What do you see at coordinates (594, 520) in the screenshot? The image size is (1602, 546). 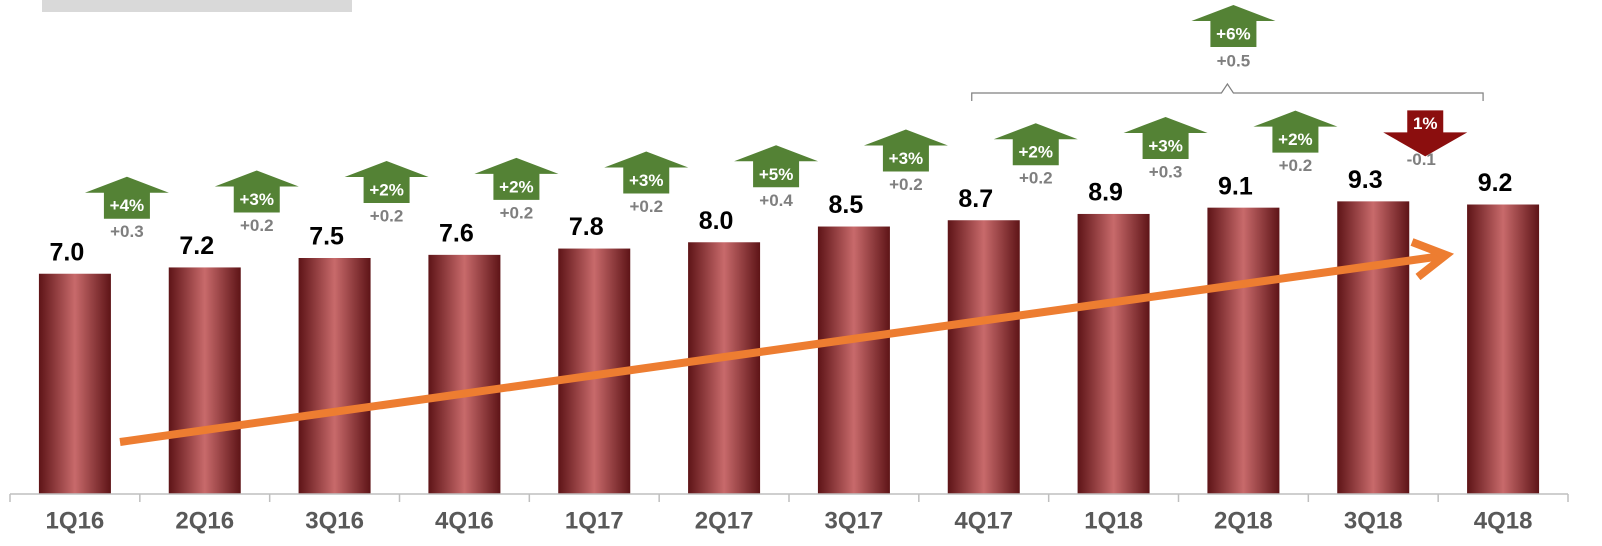 I see `x-tick-label: 1Q17` at bounding box center [594, 520].